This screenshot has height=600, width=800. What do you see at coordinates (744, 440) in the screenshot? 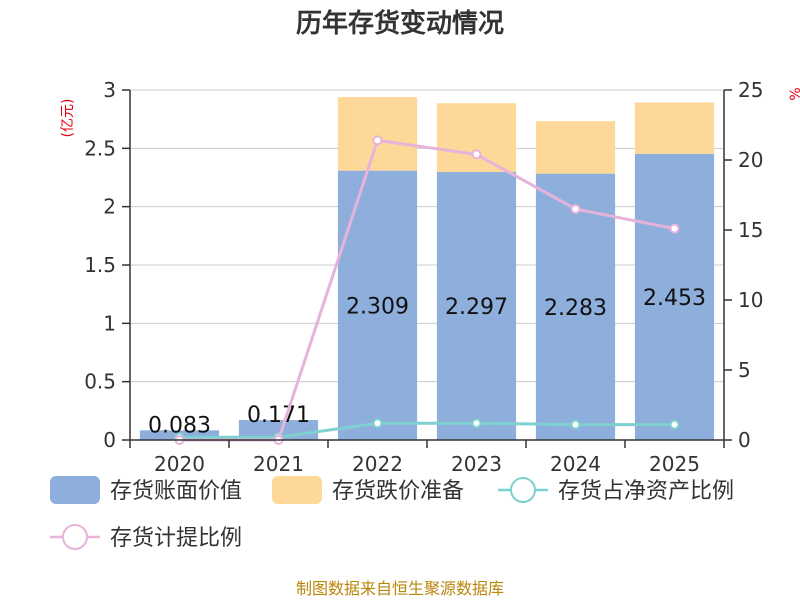
I see `right-tick-label: 0` at bounding box center [744, 440].